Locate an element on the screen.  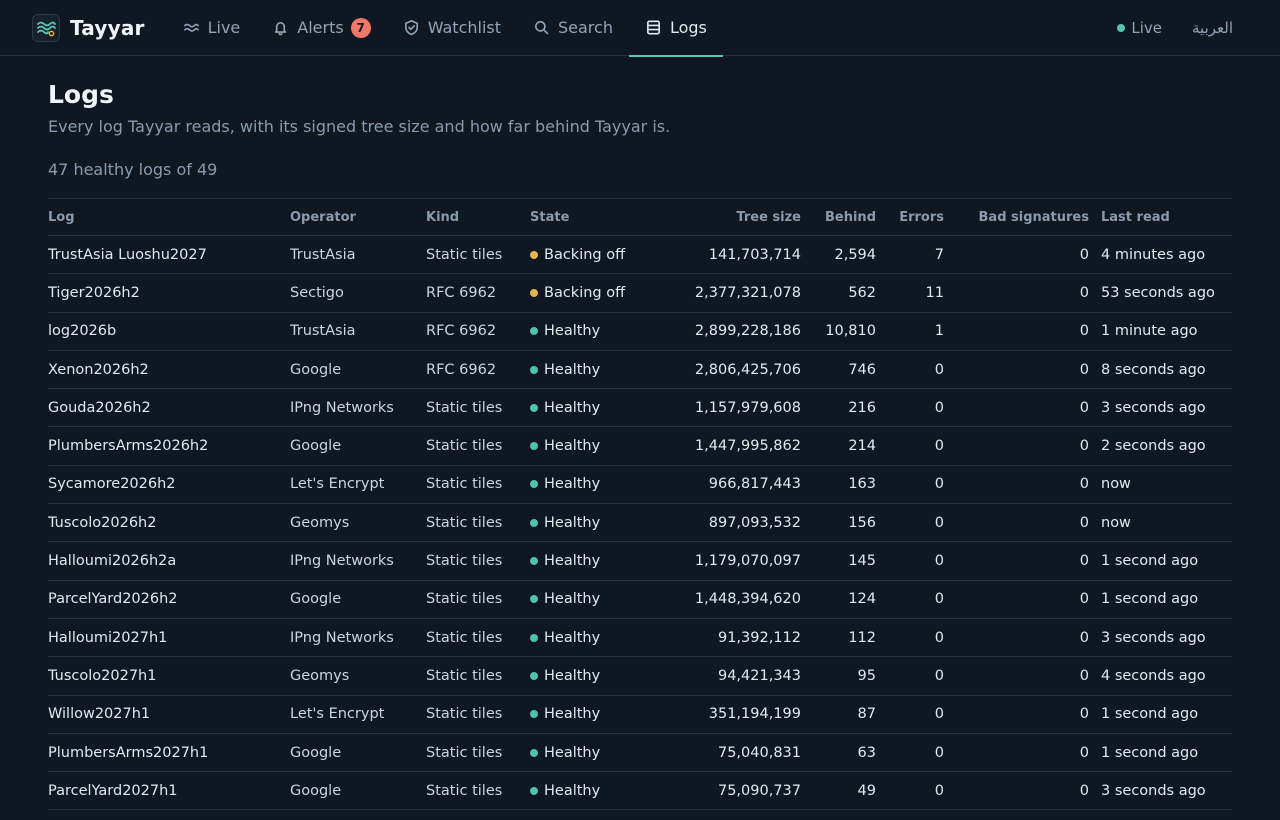
log-name-cell: TrustAsia Luoshu2027 is located at coordinates (169, 255).